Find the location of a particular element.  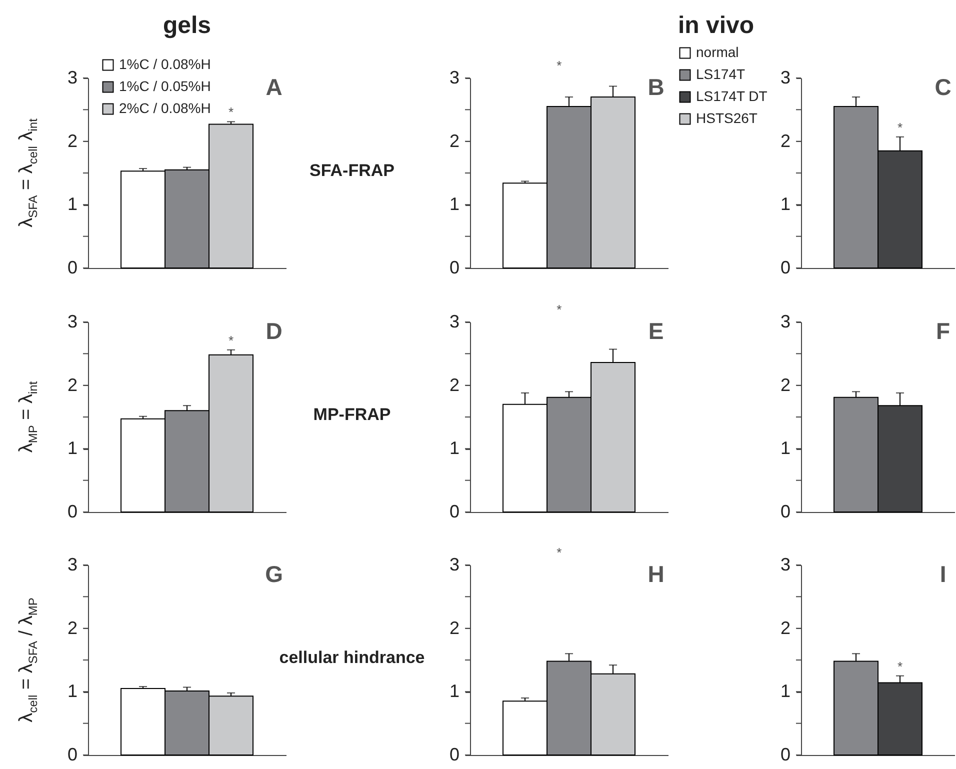

chart-title: in vivo is located at coordinates (716, 25).